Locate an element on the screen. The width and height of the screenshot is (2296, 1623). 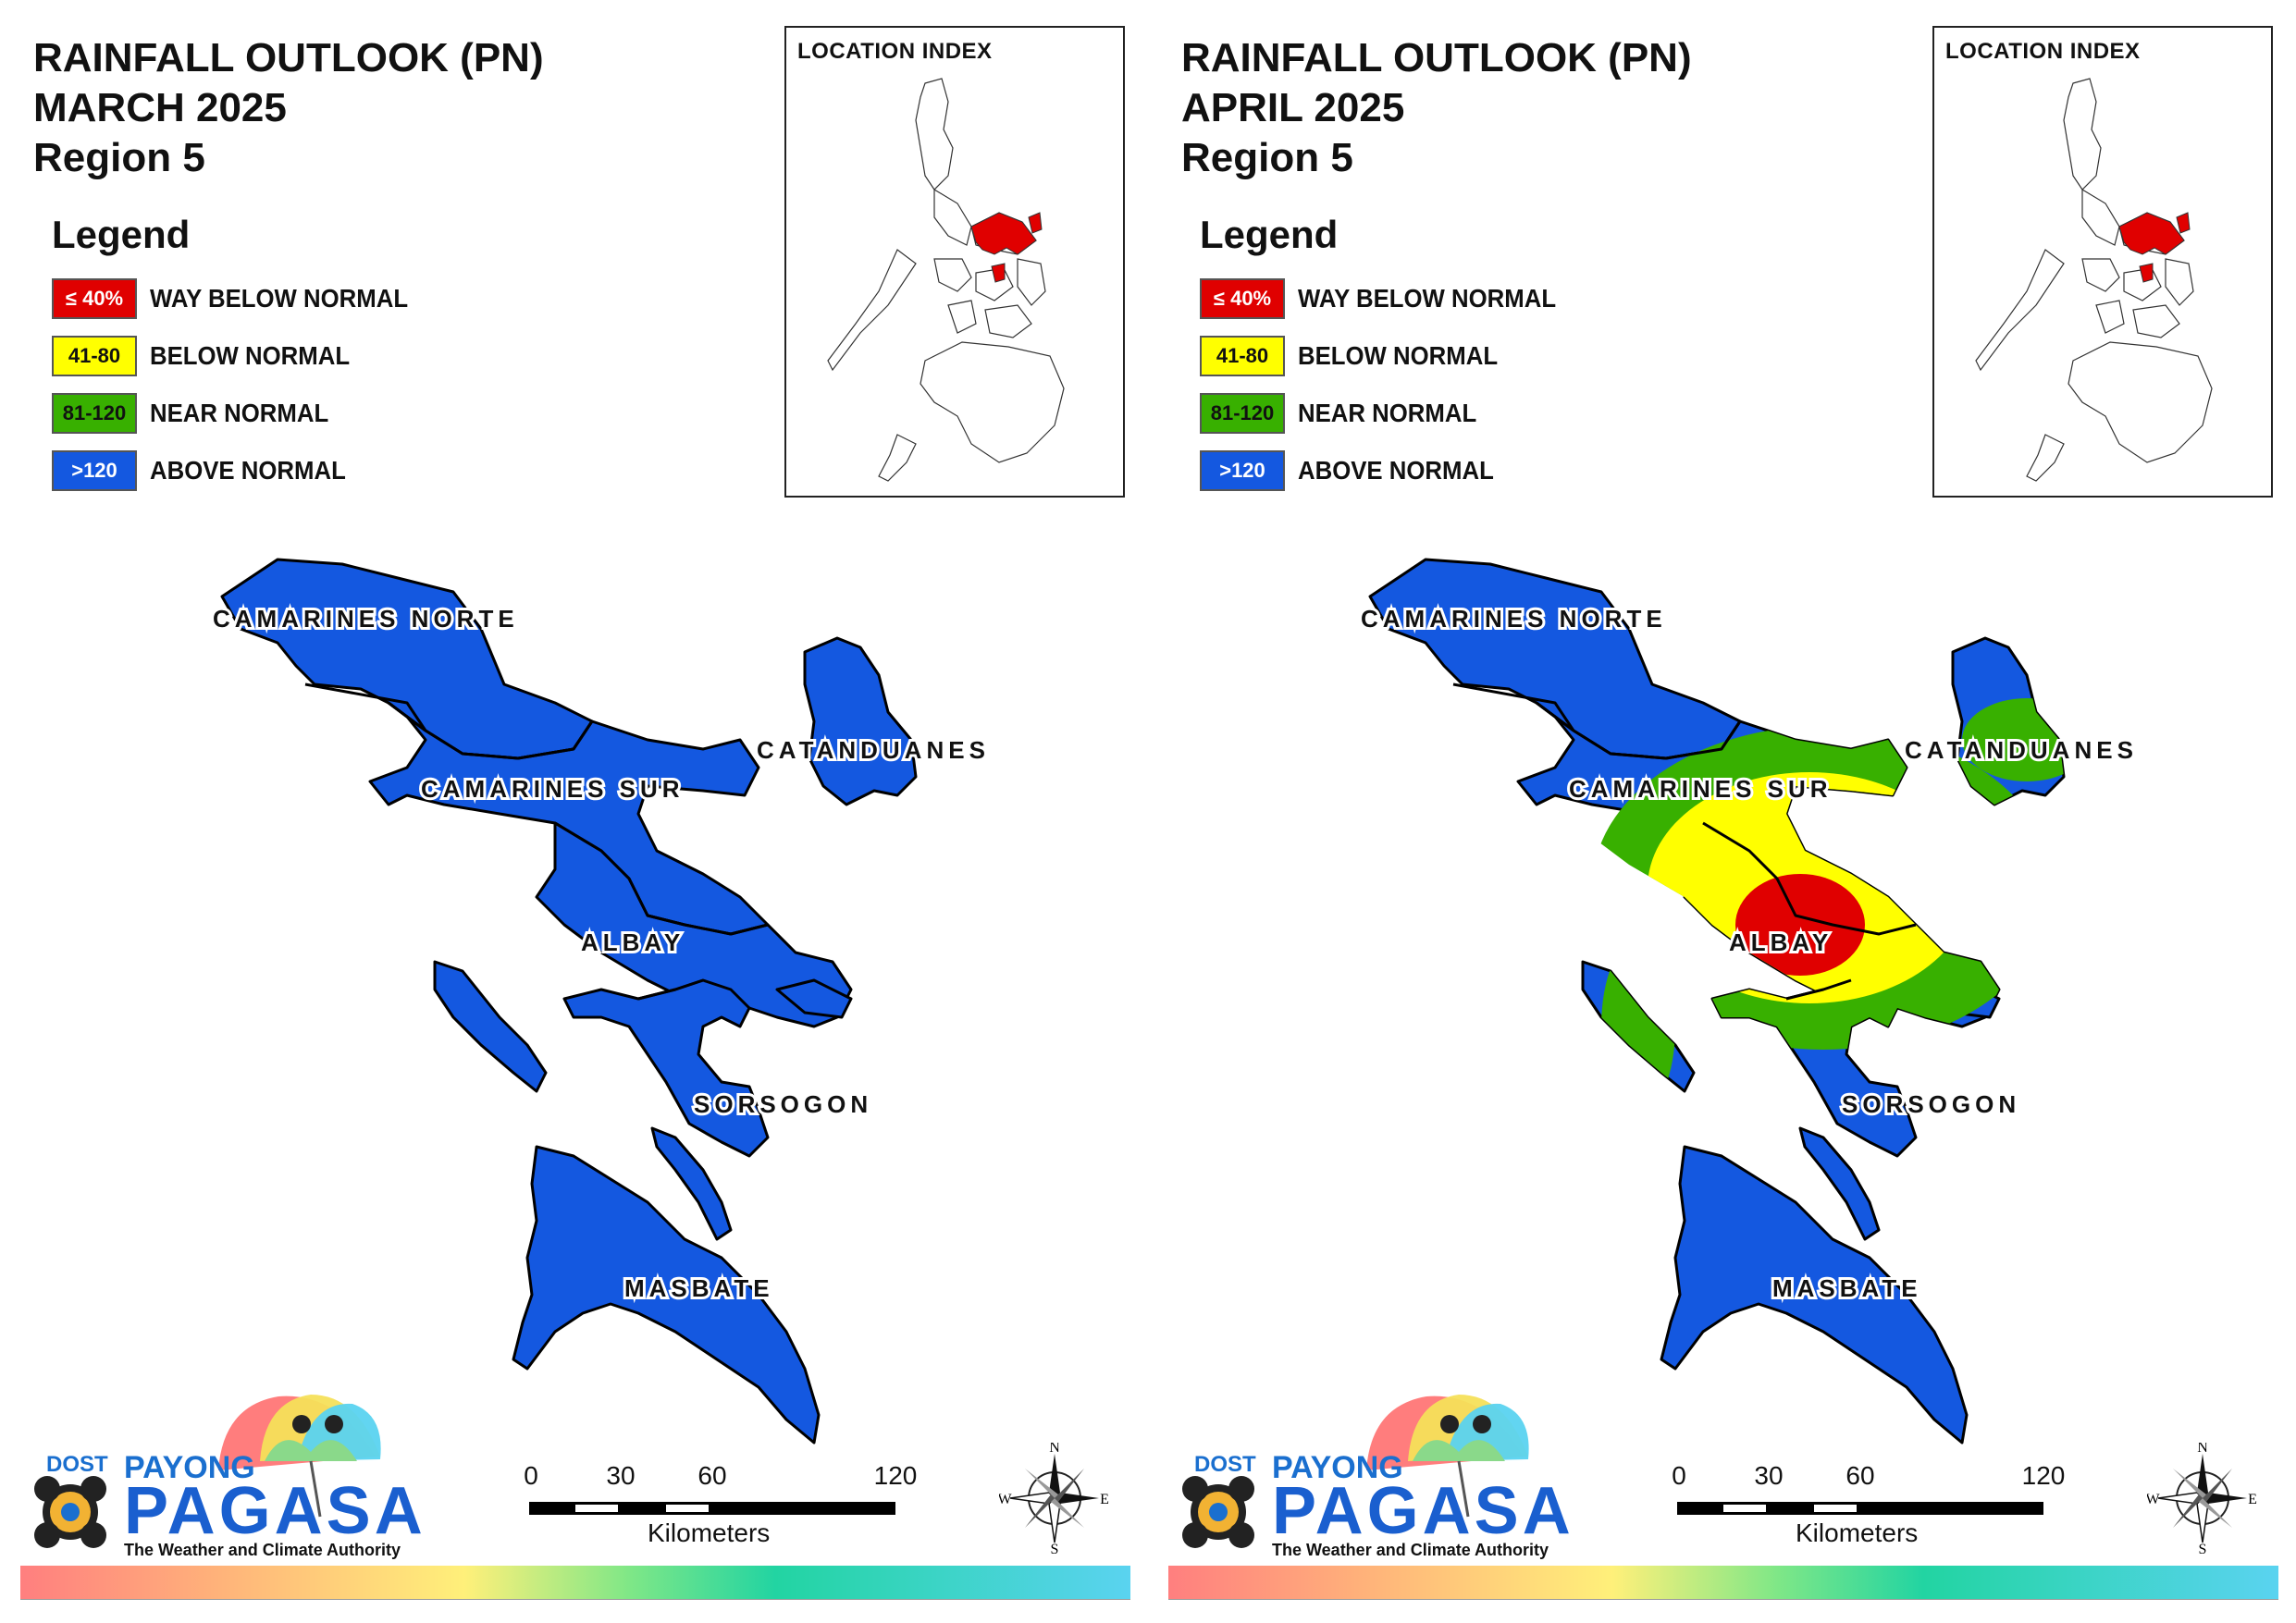
title-line-month: MARCH 2025 is located at coordinates (160, 107).